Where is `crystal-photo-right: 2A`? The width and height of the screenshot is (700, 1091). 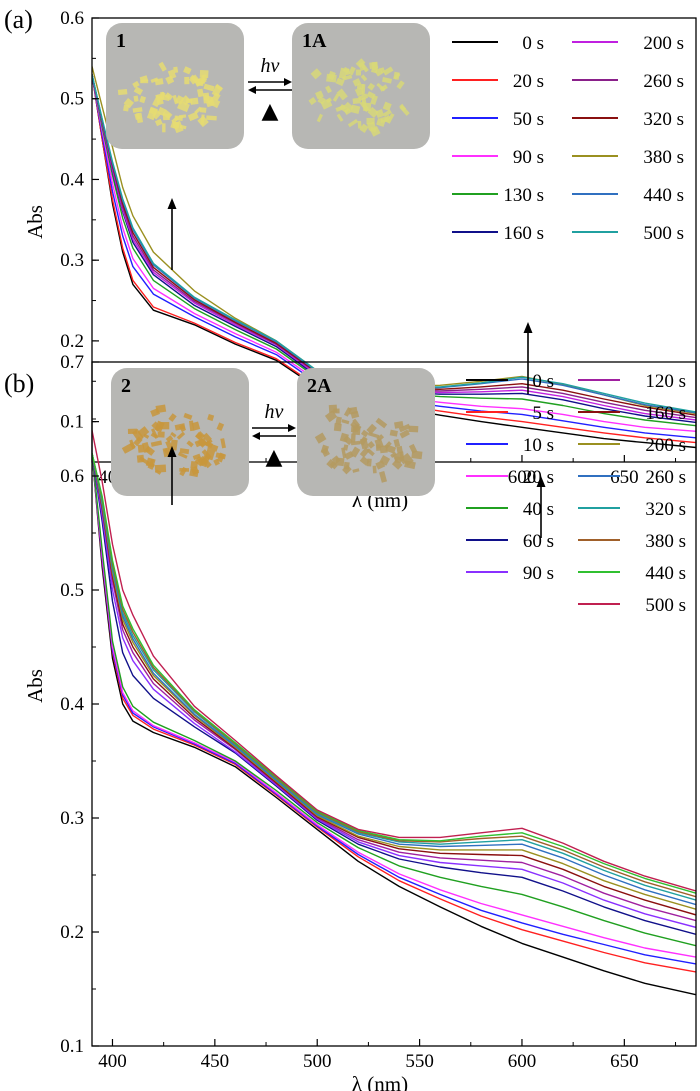
crystal-photo-right: 2A is located at coordinates (366, 432).